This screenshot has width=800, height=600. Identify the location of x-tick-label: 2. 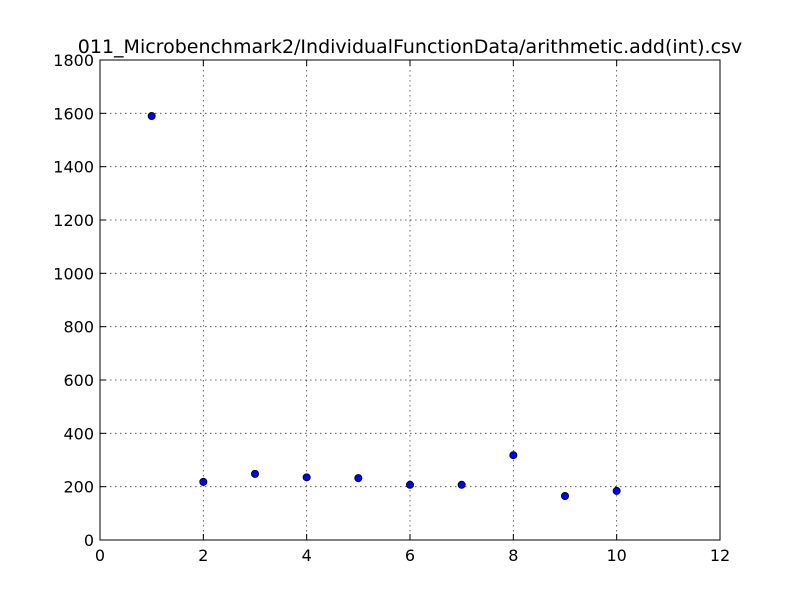
(203, 555).